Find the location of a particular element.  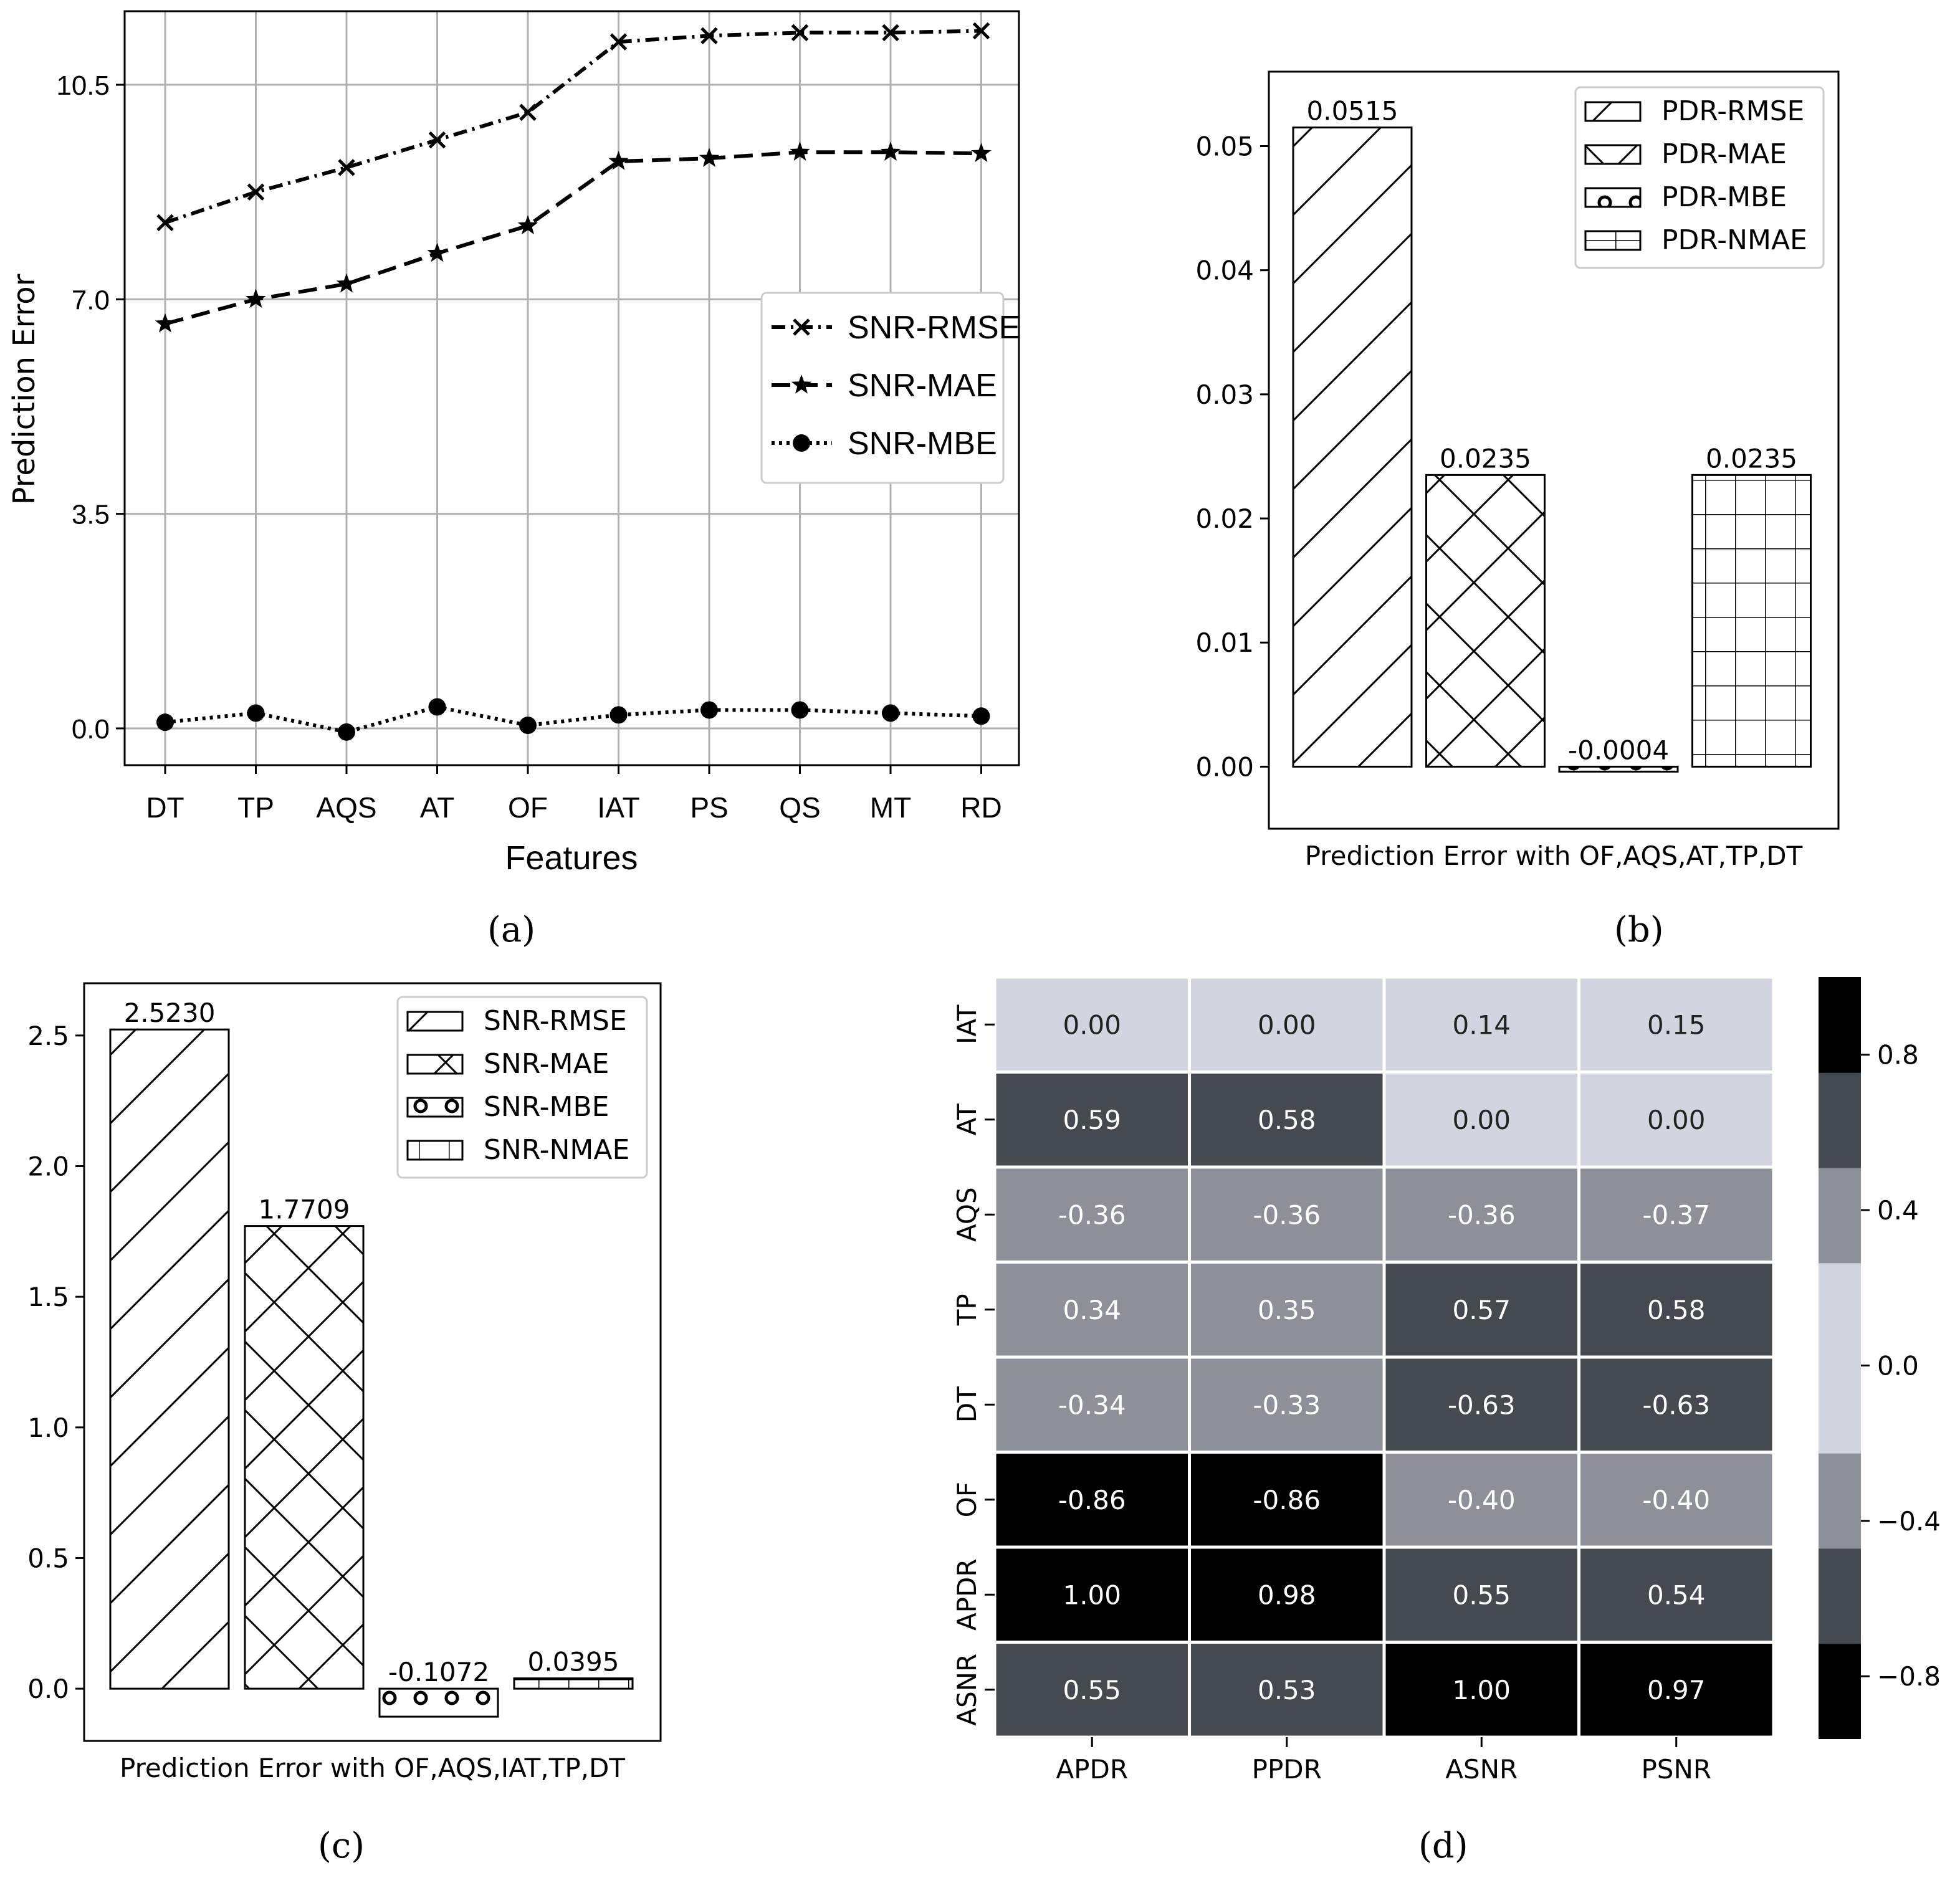

legend-label: PDR-MBE is located at coordinates (1724, 197).